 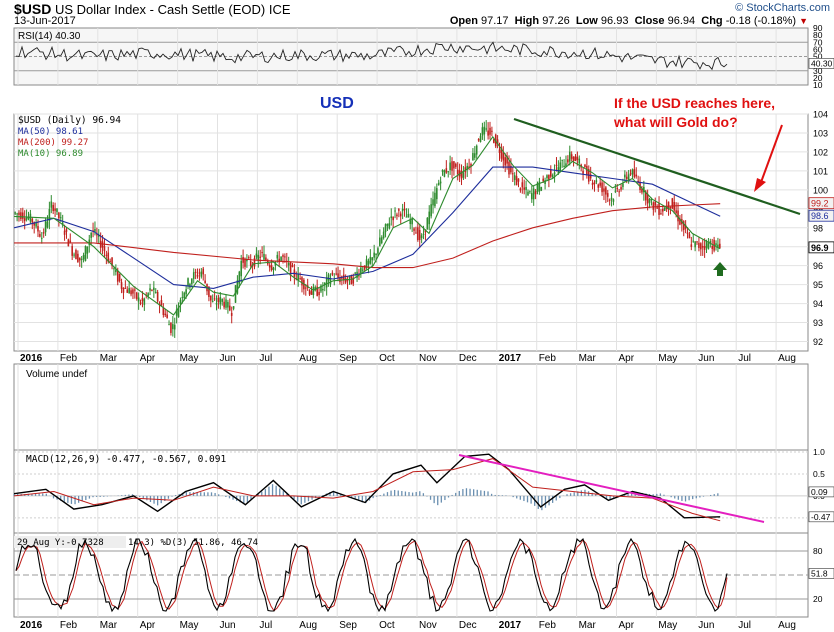 I want to click on x-tick-label: Nov, so click(x=428, y=358).